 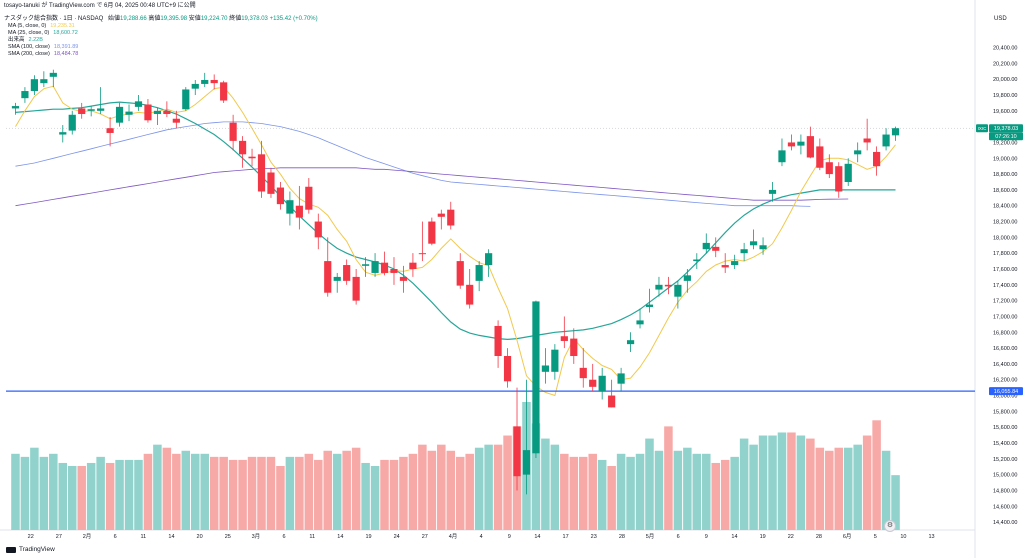 I want to click on low-value: 19,224.70, so click(x=214, y=19).